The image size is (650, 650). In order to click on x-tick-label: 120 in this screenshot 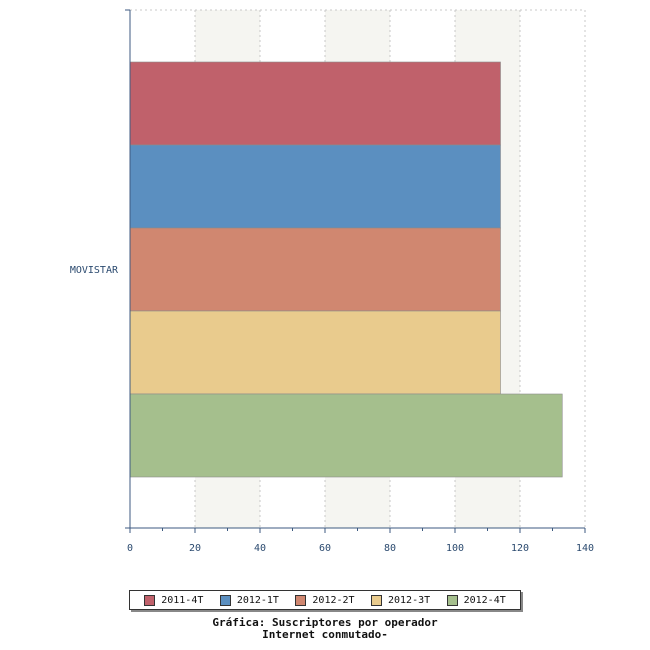, I will do `click(520, 548)`.